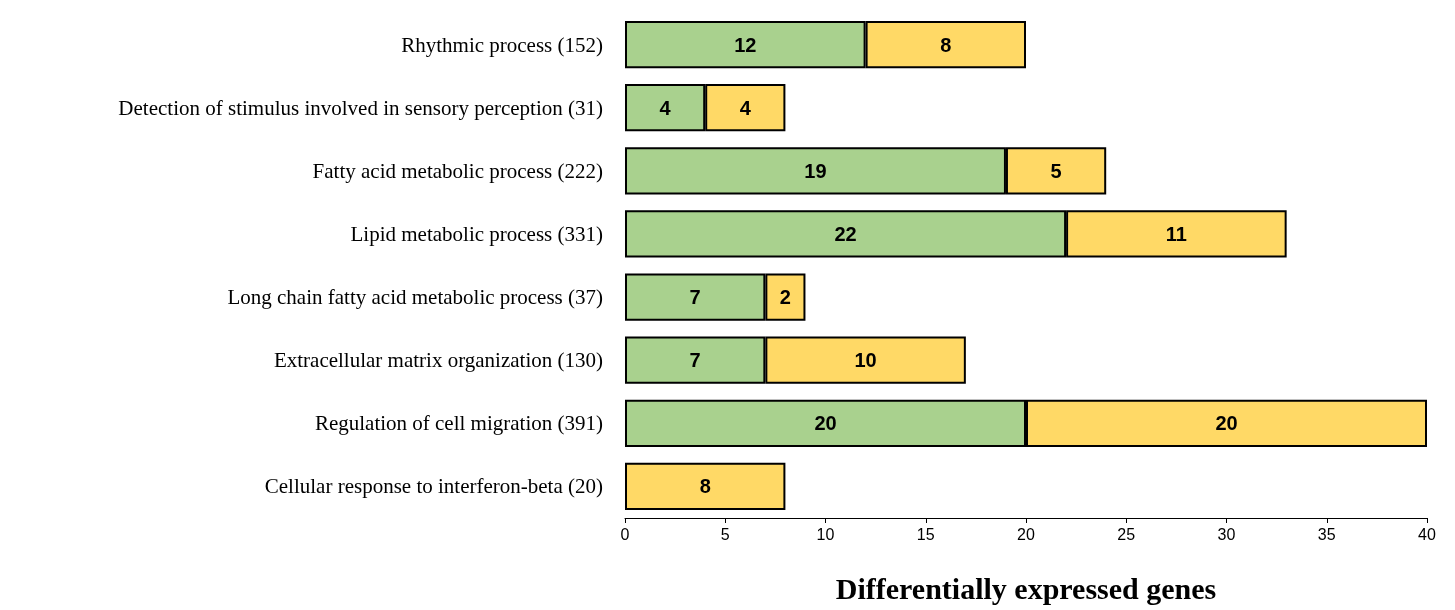 The width and height of the screenshot is (1455, 610). I want to click on y-tick-label: Extracellular matrix organization (130), so click(438, 360).